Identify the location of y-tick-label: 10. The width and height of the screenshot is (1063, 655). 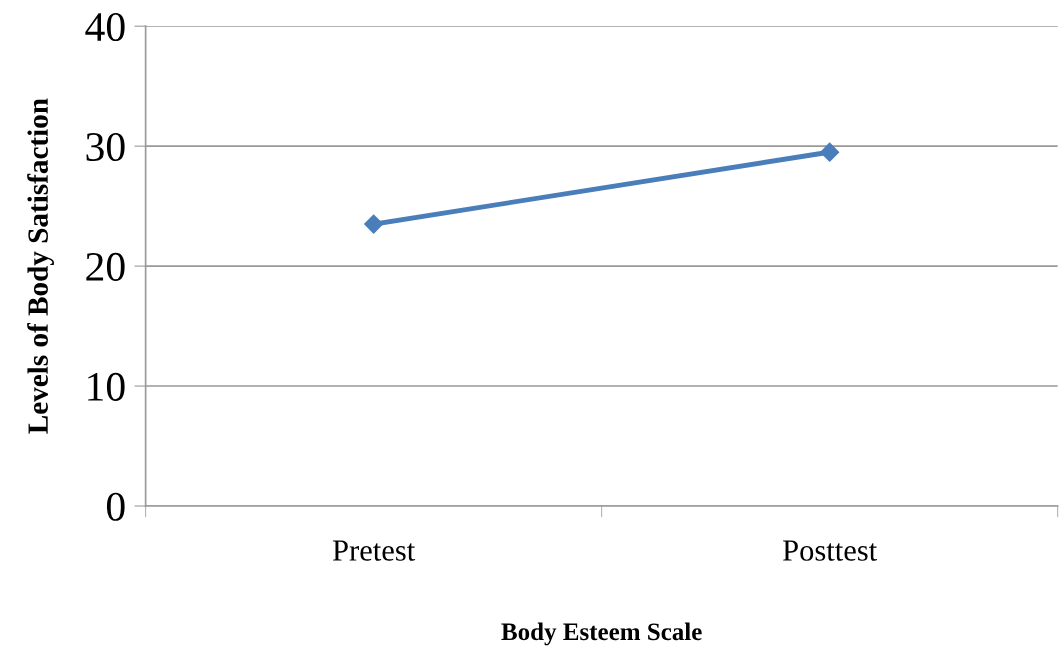
(106, 386).